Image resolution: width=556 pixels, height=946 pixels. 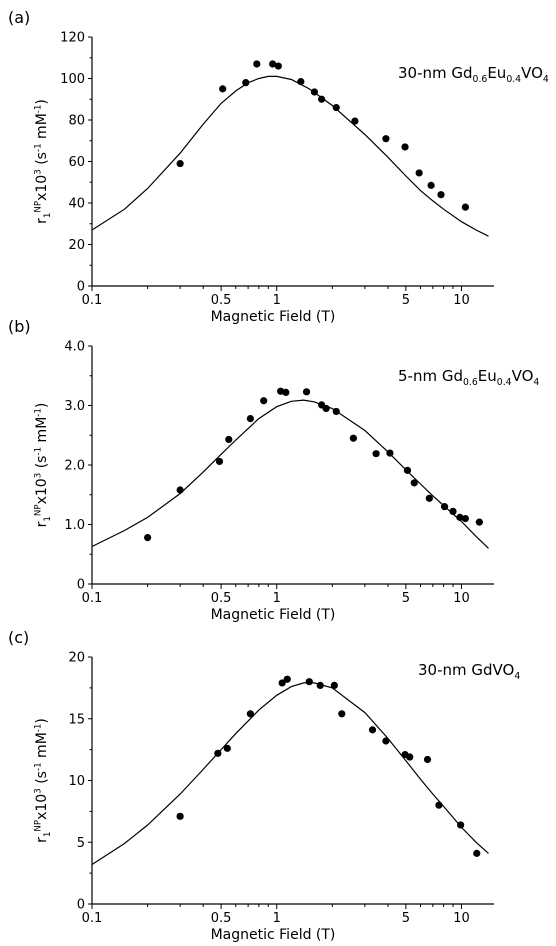 What do you see at coordinates (19, 17) in the screenshot?
I see `panel-label: (a)` at bounding box center [19, 17].